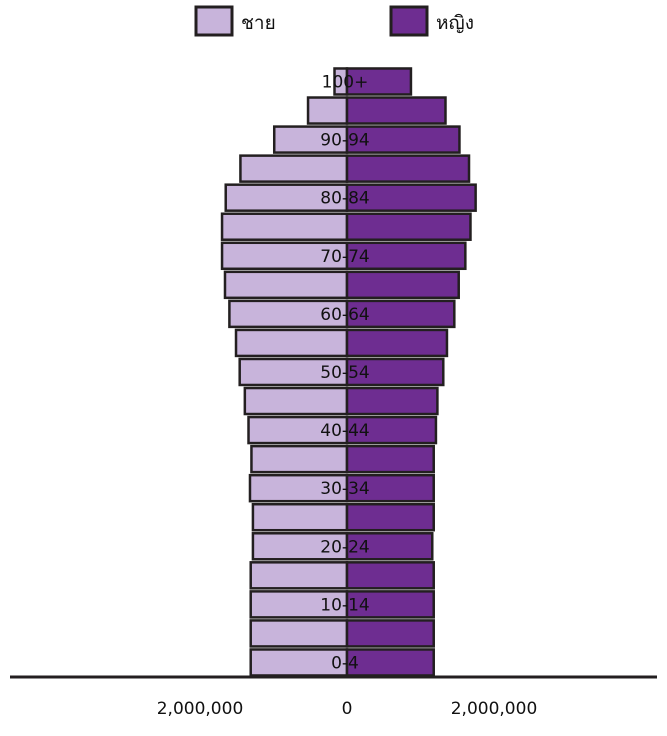 The width and height of the screenshot is (667, 736). Describe the element at coordinates (344, 257) in the screenshot. I see `age-label-70-74: 70-74` at that location.